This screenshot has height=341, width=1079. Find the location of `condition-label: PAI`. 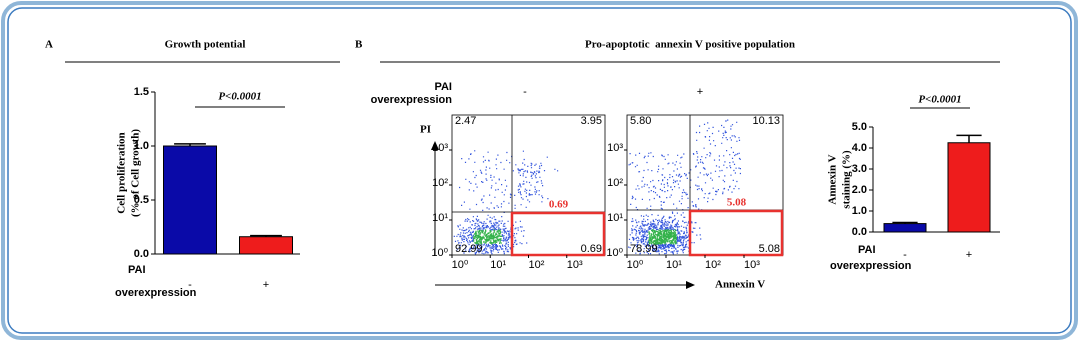

condition-label: PAI is located at coordinates (443, 87).